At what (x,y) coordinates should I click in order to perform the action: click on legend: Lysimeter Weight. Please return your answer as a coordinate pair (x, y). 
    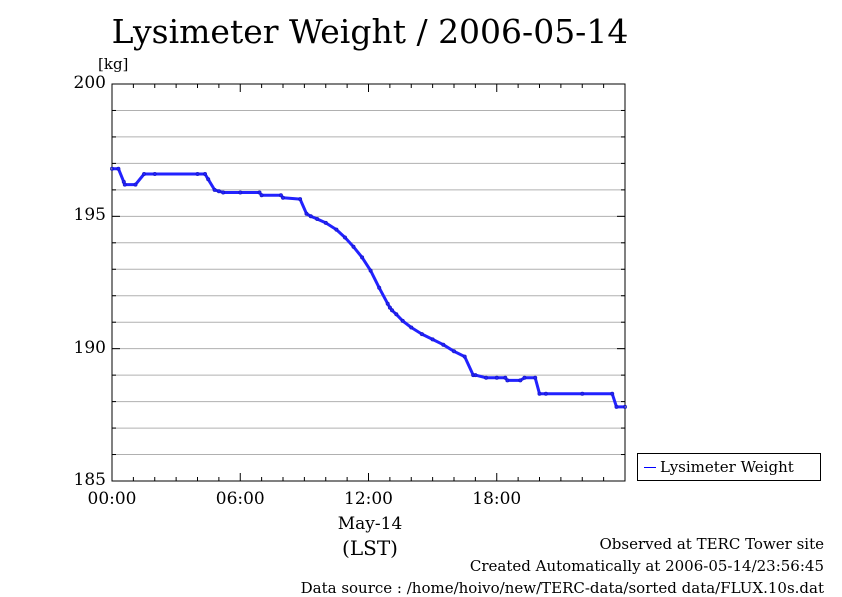
    Looking at the image, I should click on (729, 467).